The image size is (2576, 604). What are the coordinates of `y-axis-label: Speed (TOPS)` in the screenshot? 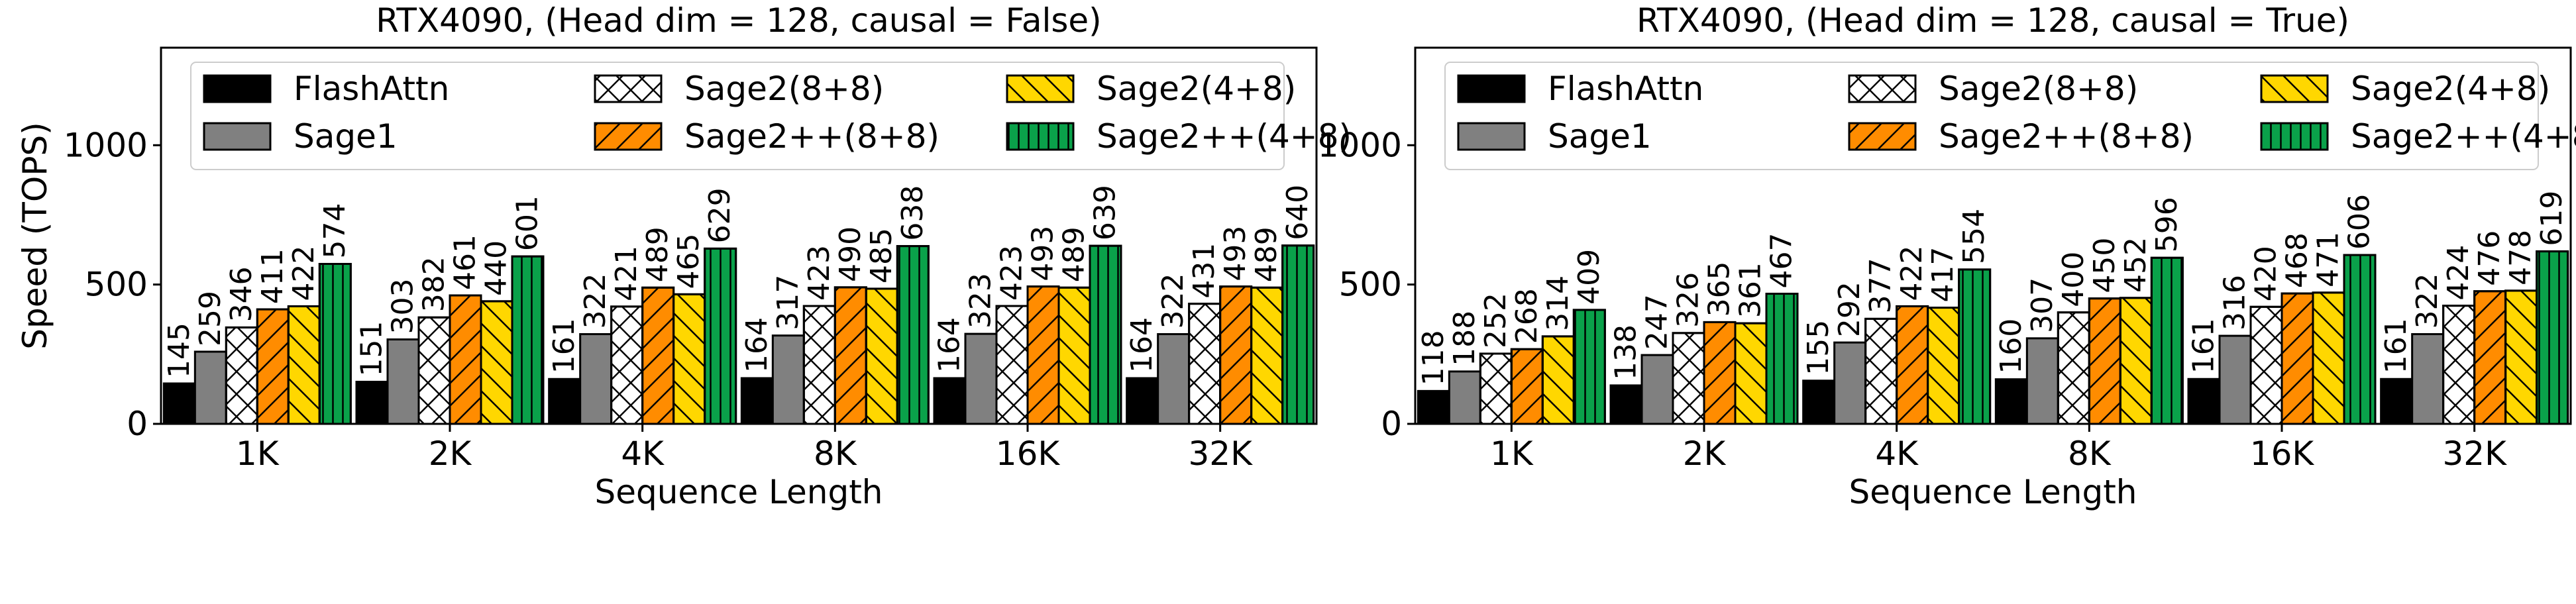 It's located at (35, 235).